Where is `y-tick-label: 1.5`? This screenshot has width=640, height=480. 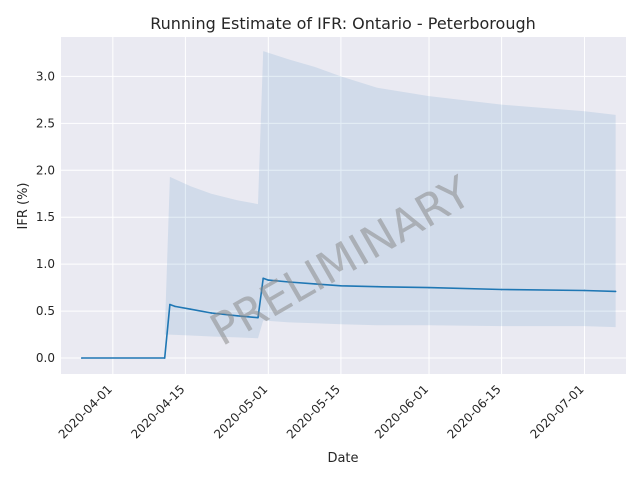 y-tick-label: 1.5 is located at coordinates (45, 217).